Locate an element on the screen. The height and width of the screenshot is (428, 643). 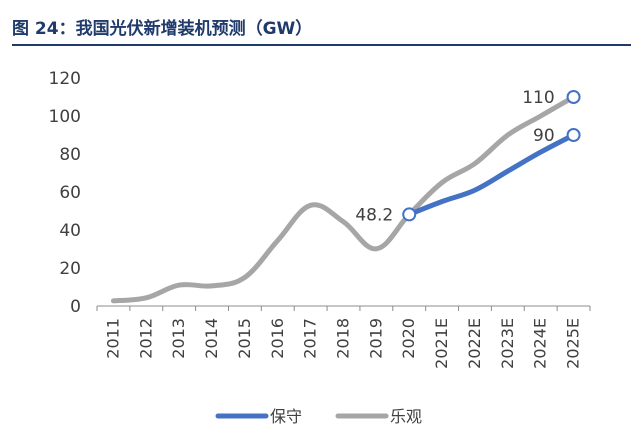
data-labels: 48.2 90 110 is located at coordinates (454, 156).